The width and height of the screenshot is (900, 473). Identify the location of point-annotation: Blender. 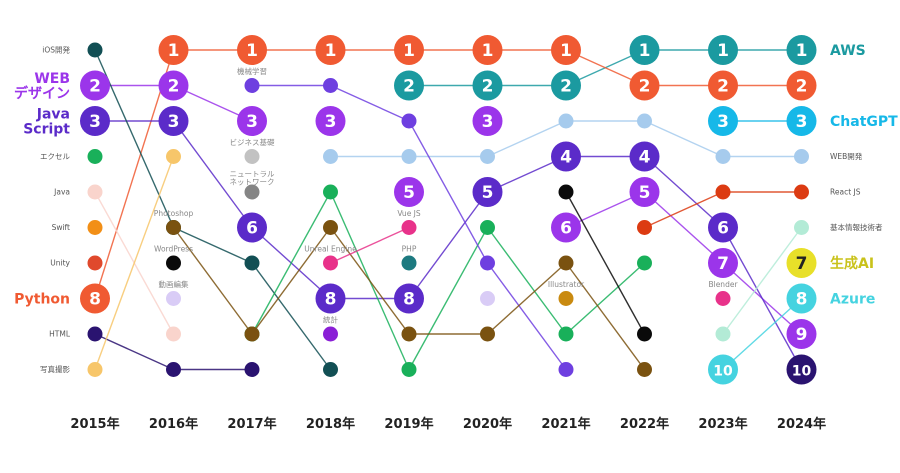
(723, 284).